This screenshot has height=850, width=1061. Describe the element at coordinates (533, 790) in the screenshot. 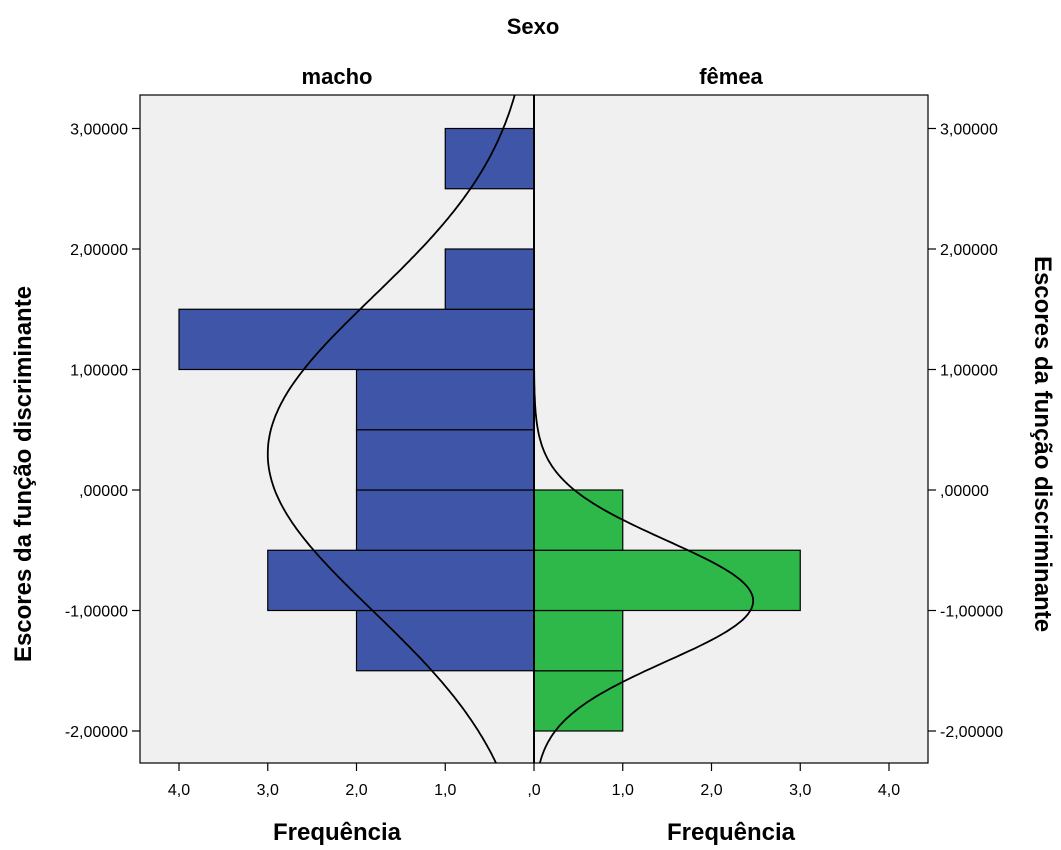

I see `x-tick-label: ,0` at that location.